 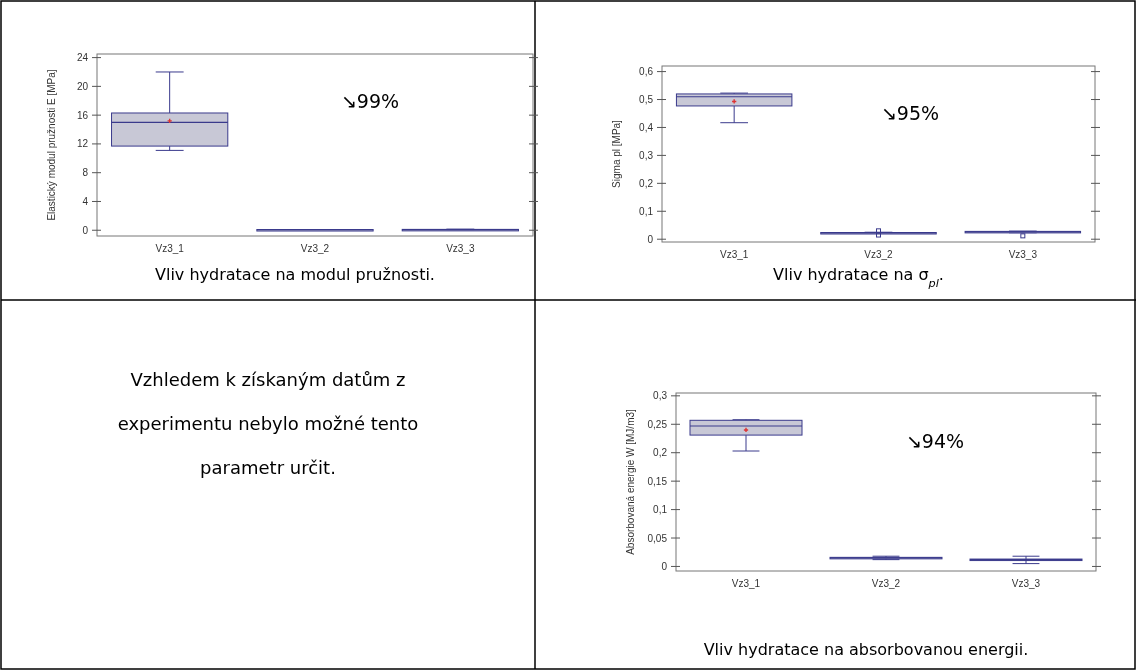 What do you see at coordinates (866, 649) in the screenshot?
I see `text: Vliv hydratace na absorbovanou energii.` at bounding box center [866, 649].